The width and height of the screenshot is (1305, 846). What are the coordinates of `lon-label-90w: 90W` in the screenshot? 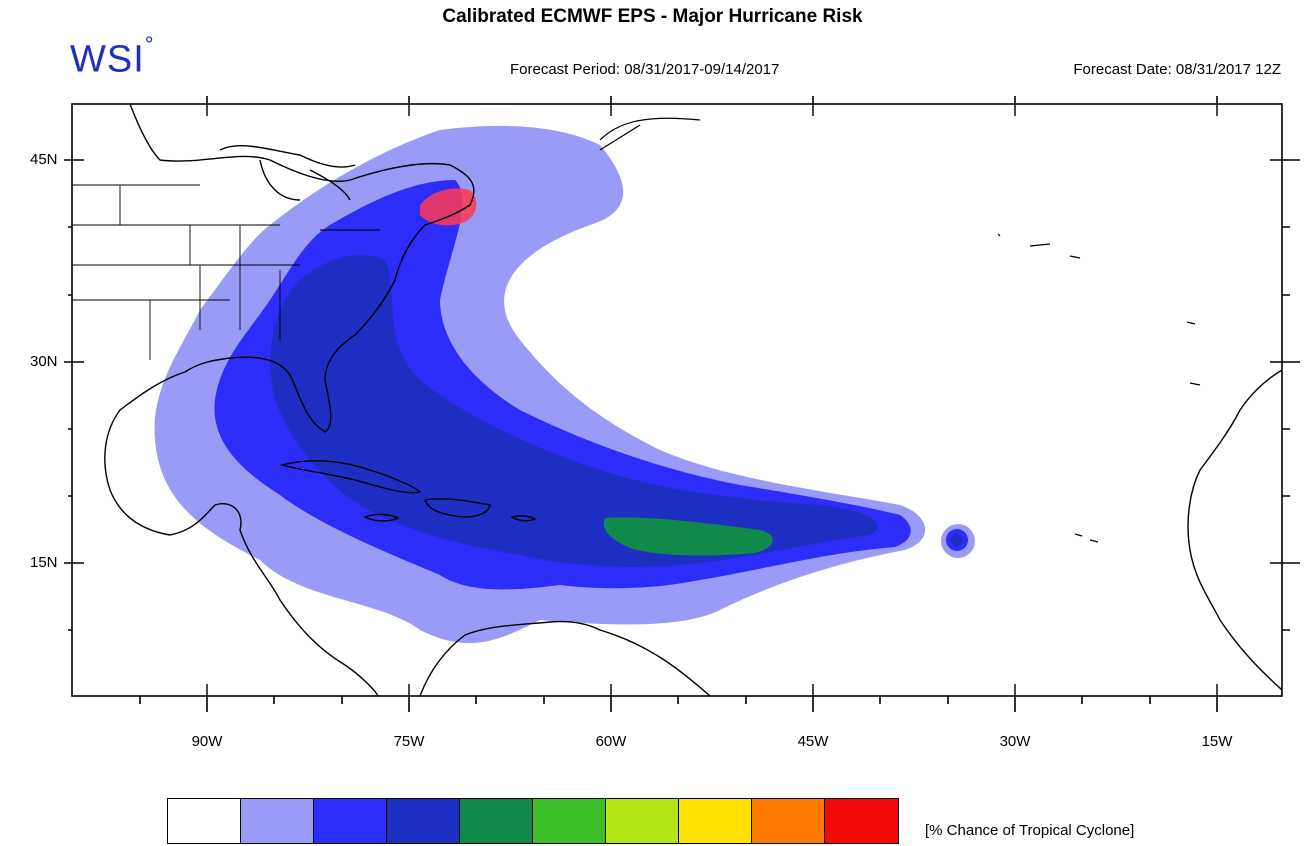 It's located at (207, 741).